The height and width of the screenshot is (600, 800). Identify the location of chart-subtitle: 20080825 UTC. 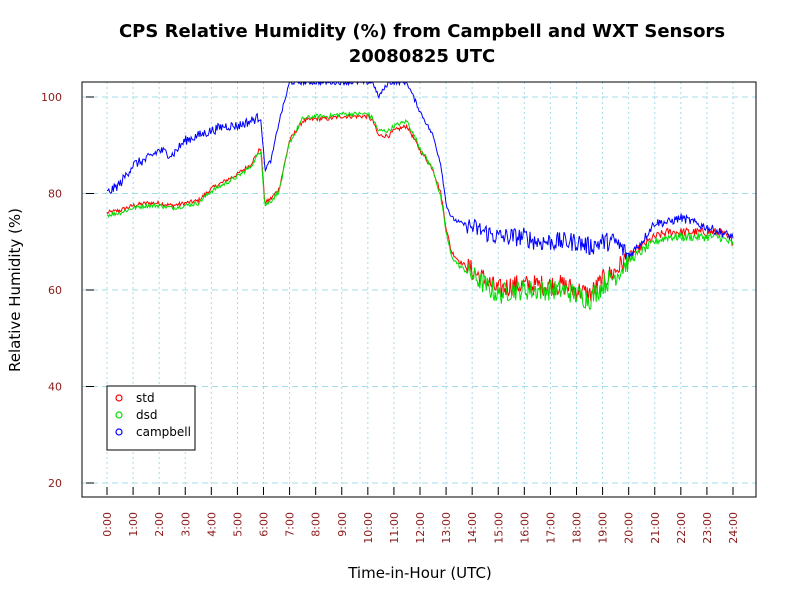
(422, 56).